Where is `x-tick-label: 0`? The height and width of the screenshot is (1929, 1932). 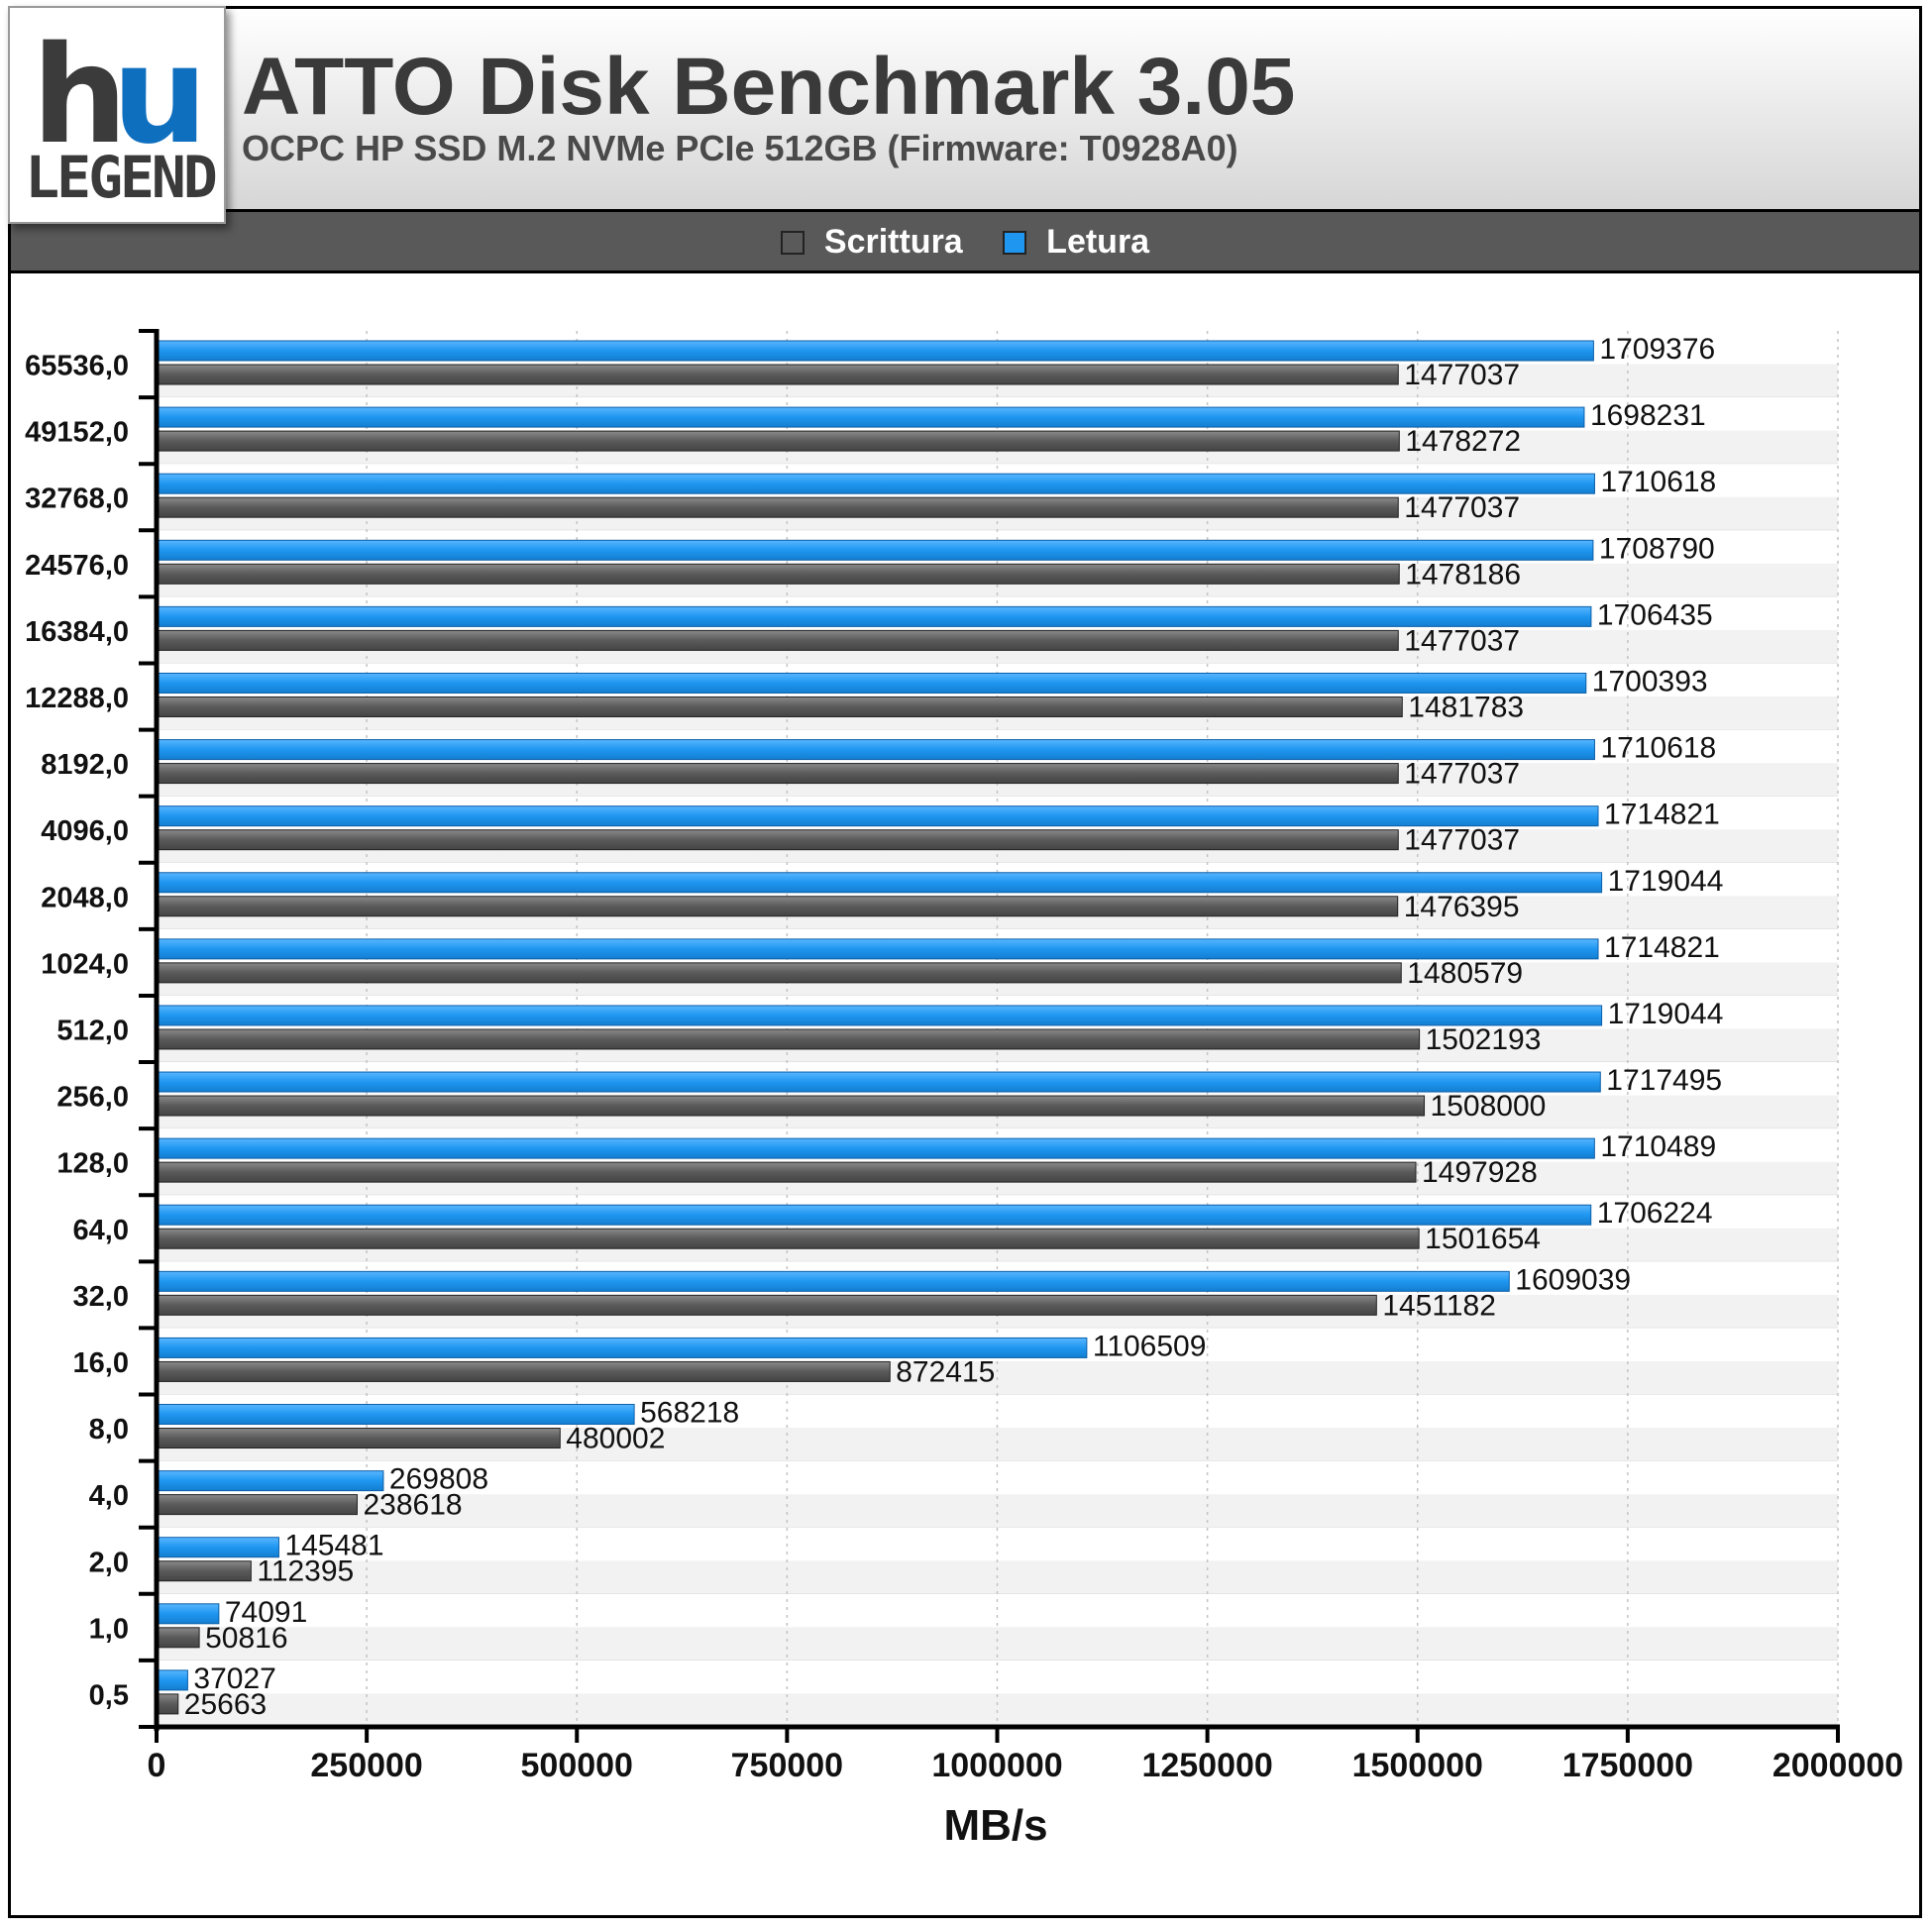
x-tick-label: 0 is located at coordinates (157, 1765).